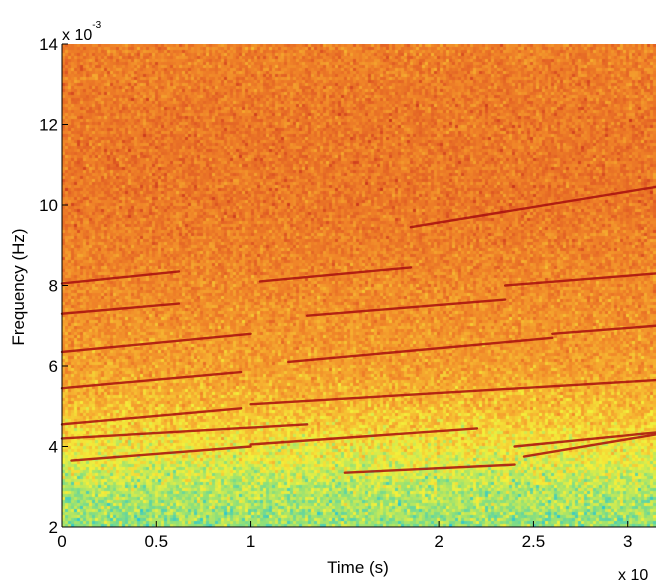 The width and height of the screenshot is (656, 583). I want to click on x-tick-label-3: 2, so click(438, 541).